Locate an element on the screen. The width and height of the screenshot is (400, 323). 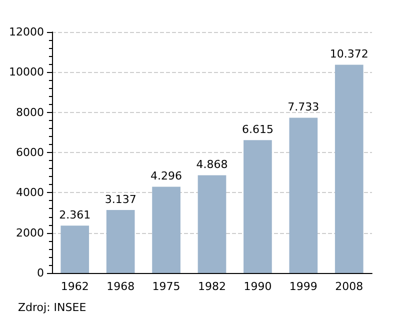
x-tick-label: 1975 is located at coordinates (166, 286).